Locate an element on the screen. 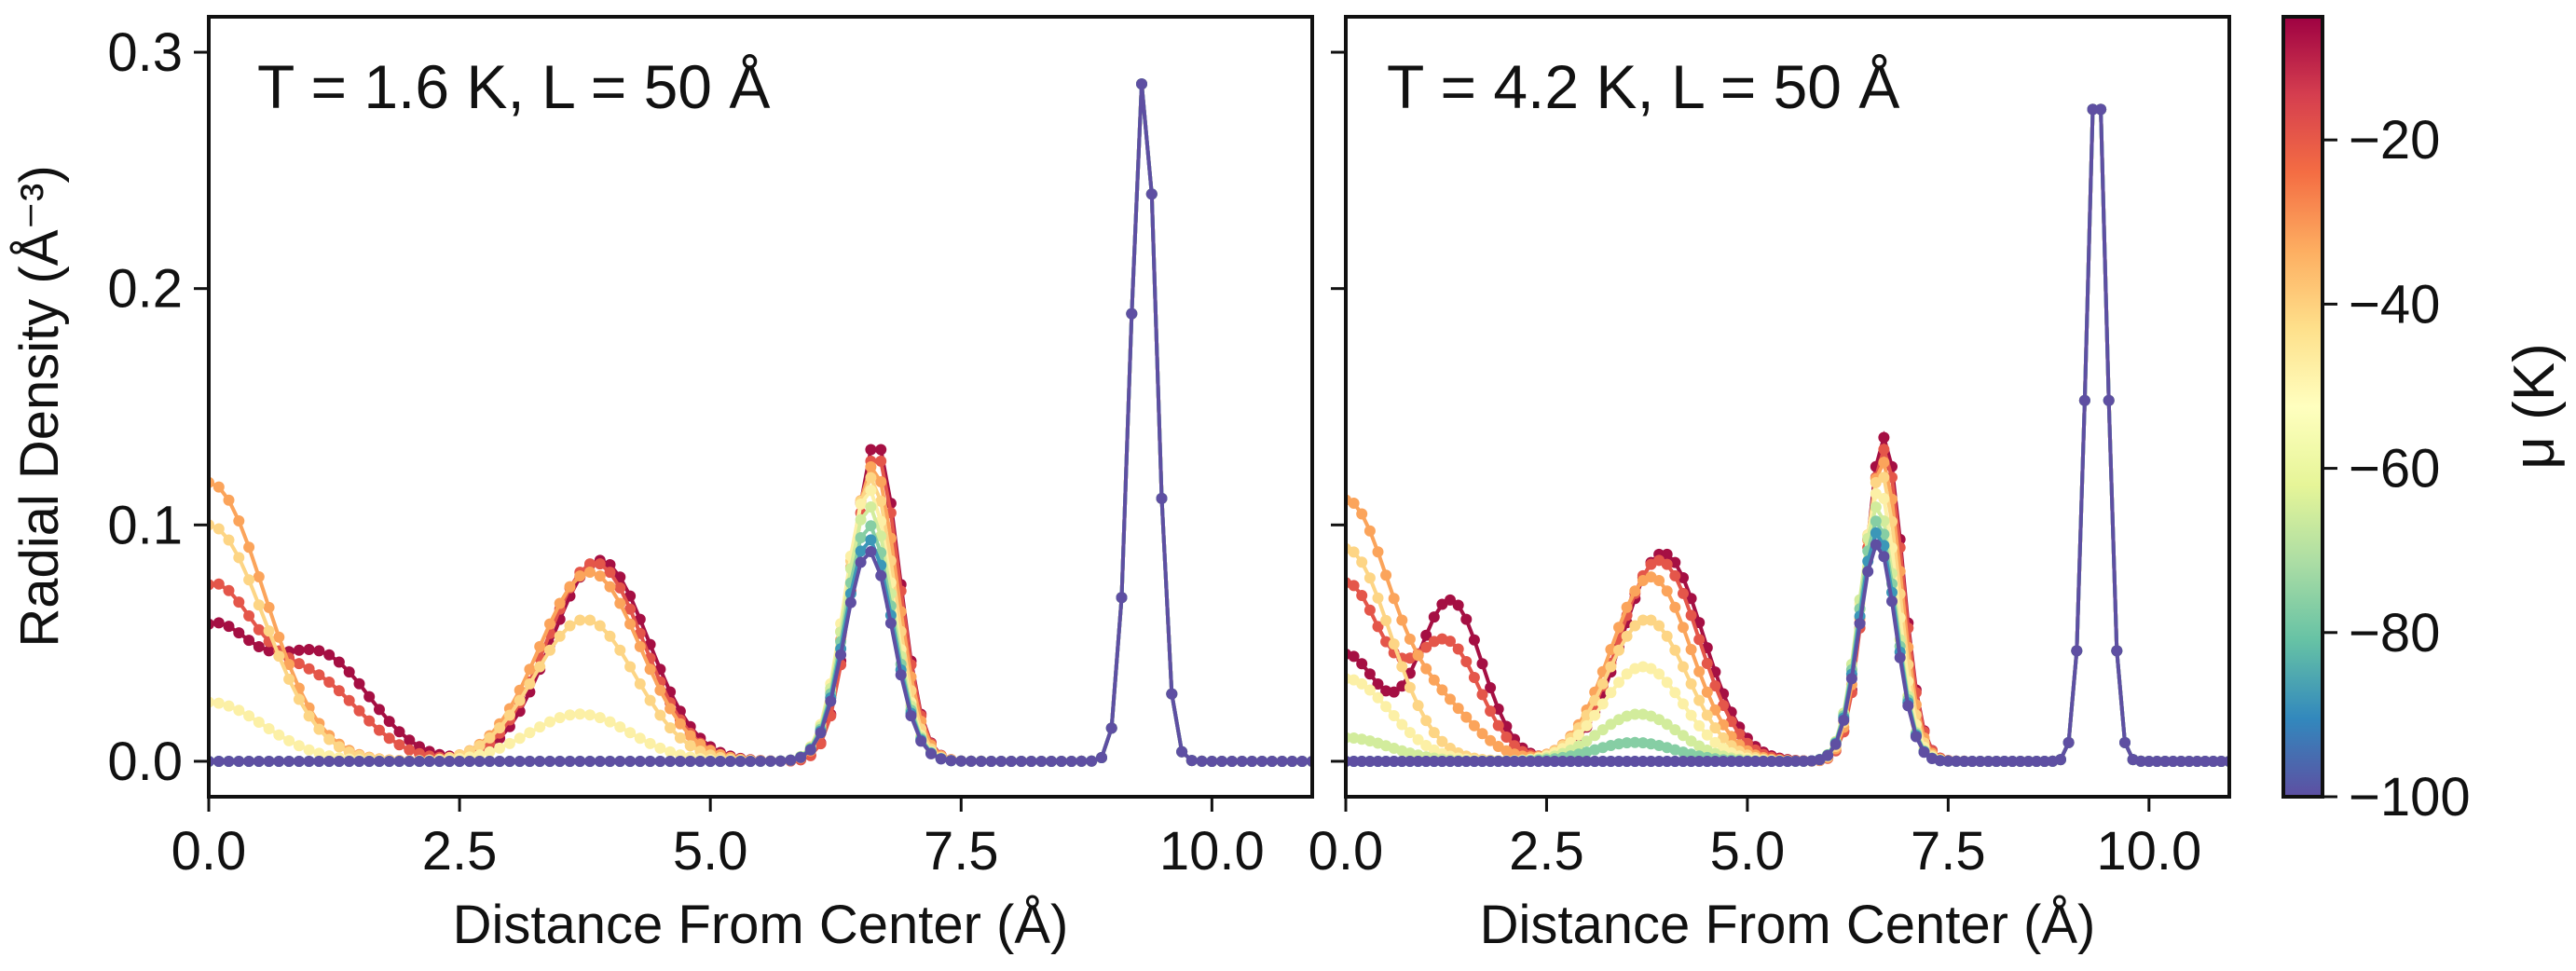  y-tick-label: 0.1 is located at coordinates (145, 525).